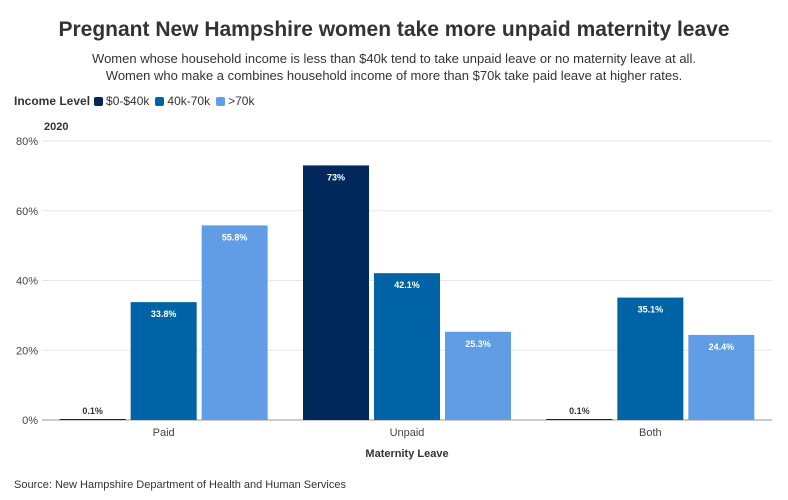 This screenshot has width=788, height=500. What do you see at coordinates (241, 101) in the screenshot?
I see `legend-label-over-70k: >70k` at bounding box center [241, 101].